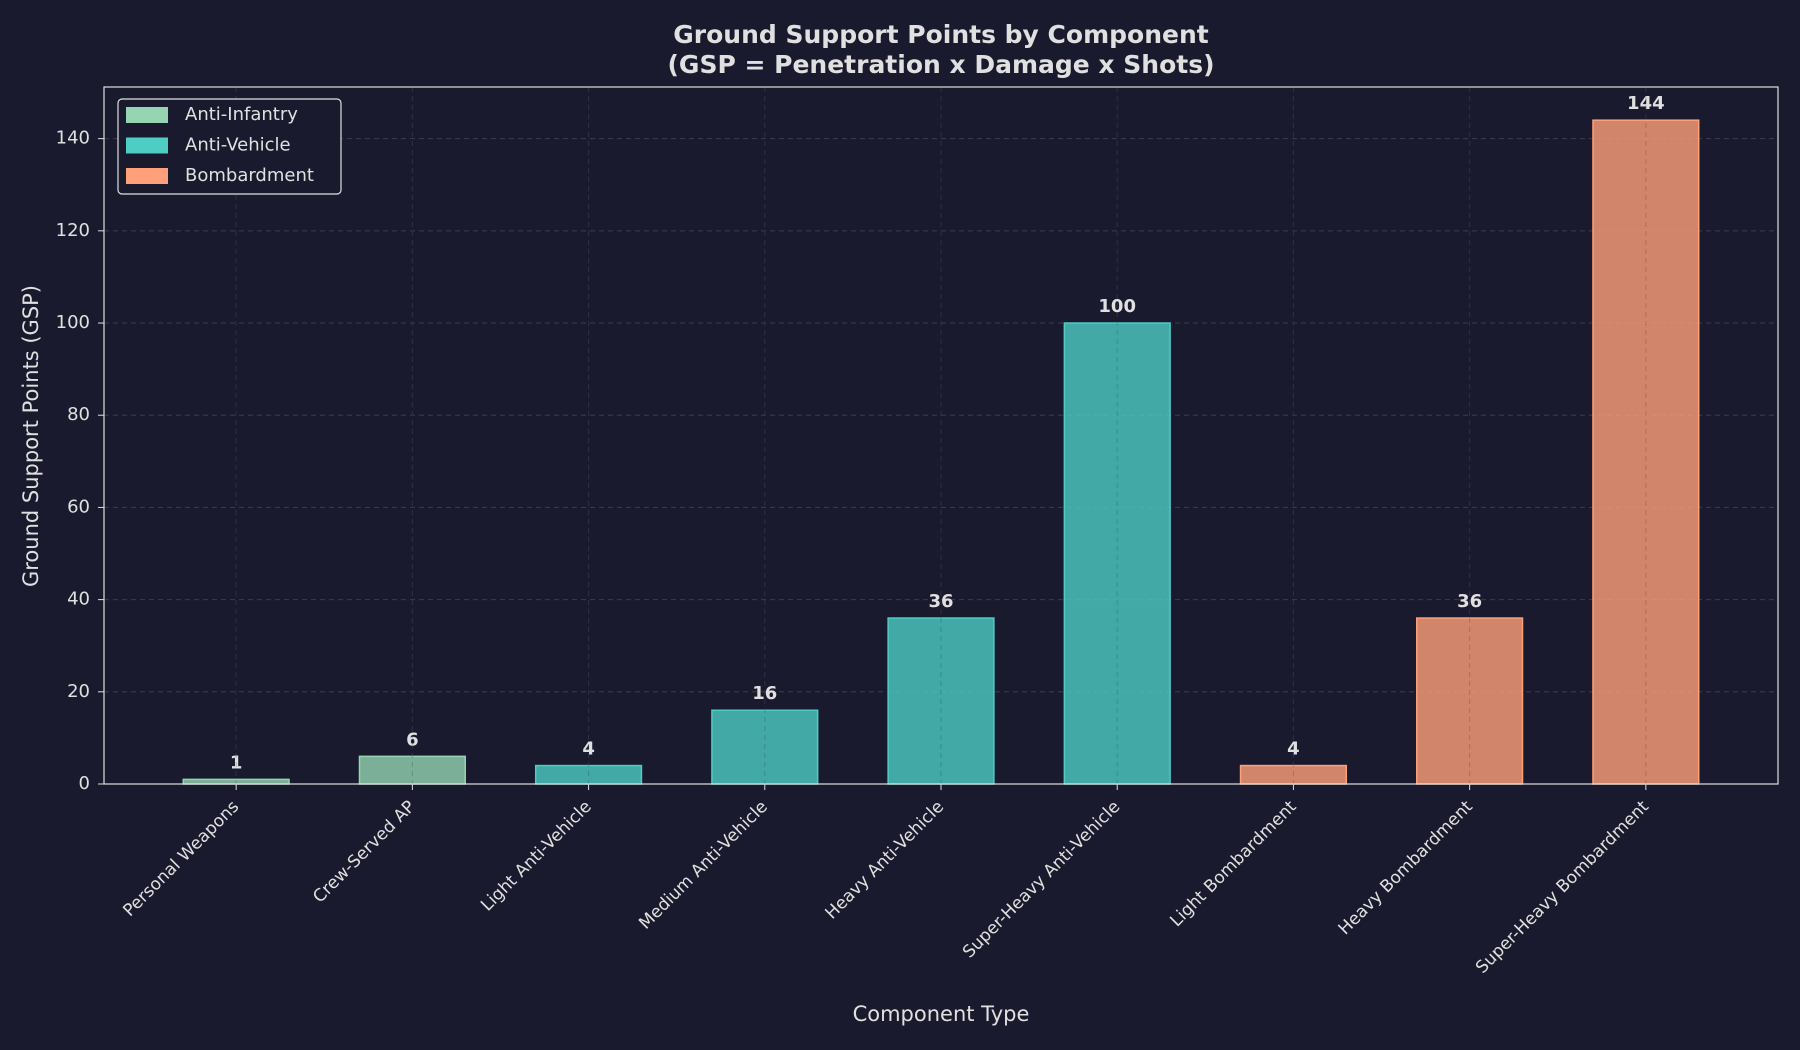 This screenshot has height=1050, width=1800. Describe the element at coordinates (78, 691) in the screenshot. I see `y-tick-label: 20` at that location.